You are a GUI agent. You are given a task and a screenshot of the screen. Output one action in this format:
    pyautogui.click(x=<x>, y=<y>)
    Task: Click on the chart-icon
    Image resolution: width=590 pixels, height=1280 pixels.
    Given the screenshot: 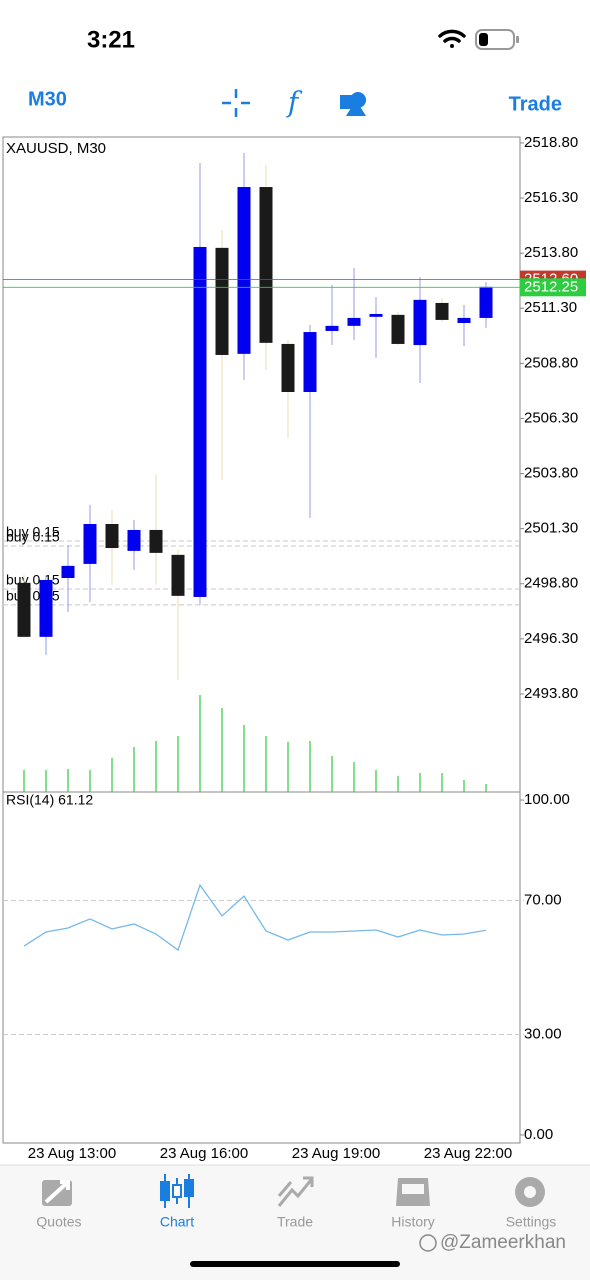 What is the action you would take?
    pyautogui.click(x=177, y=1191)
    